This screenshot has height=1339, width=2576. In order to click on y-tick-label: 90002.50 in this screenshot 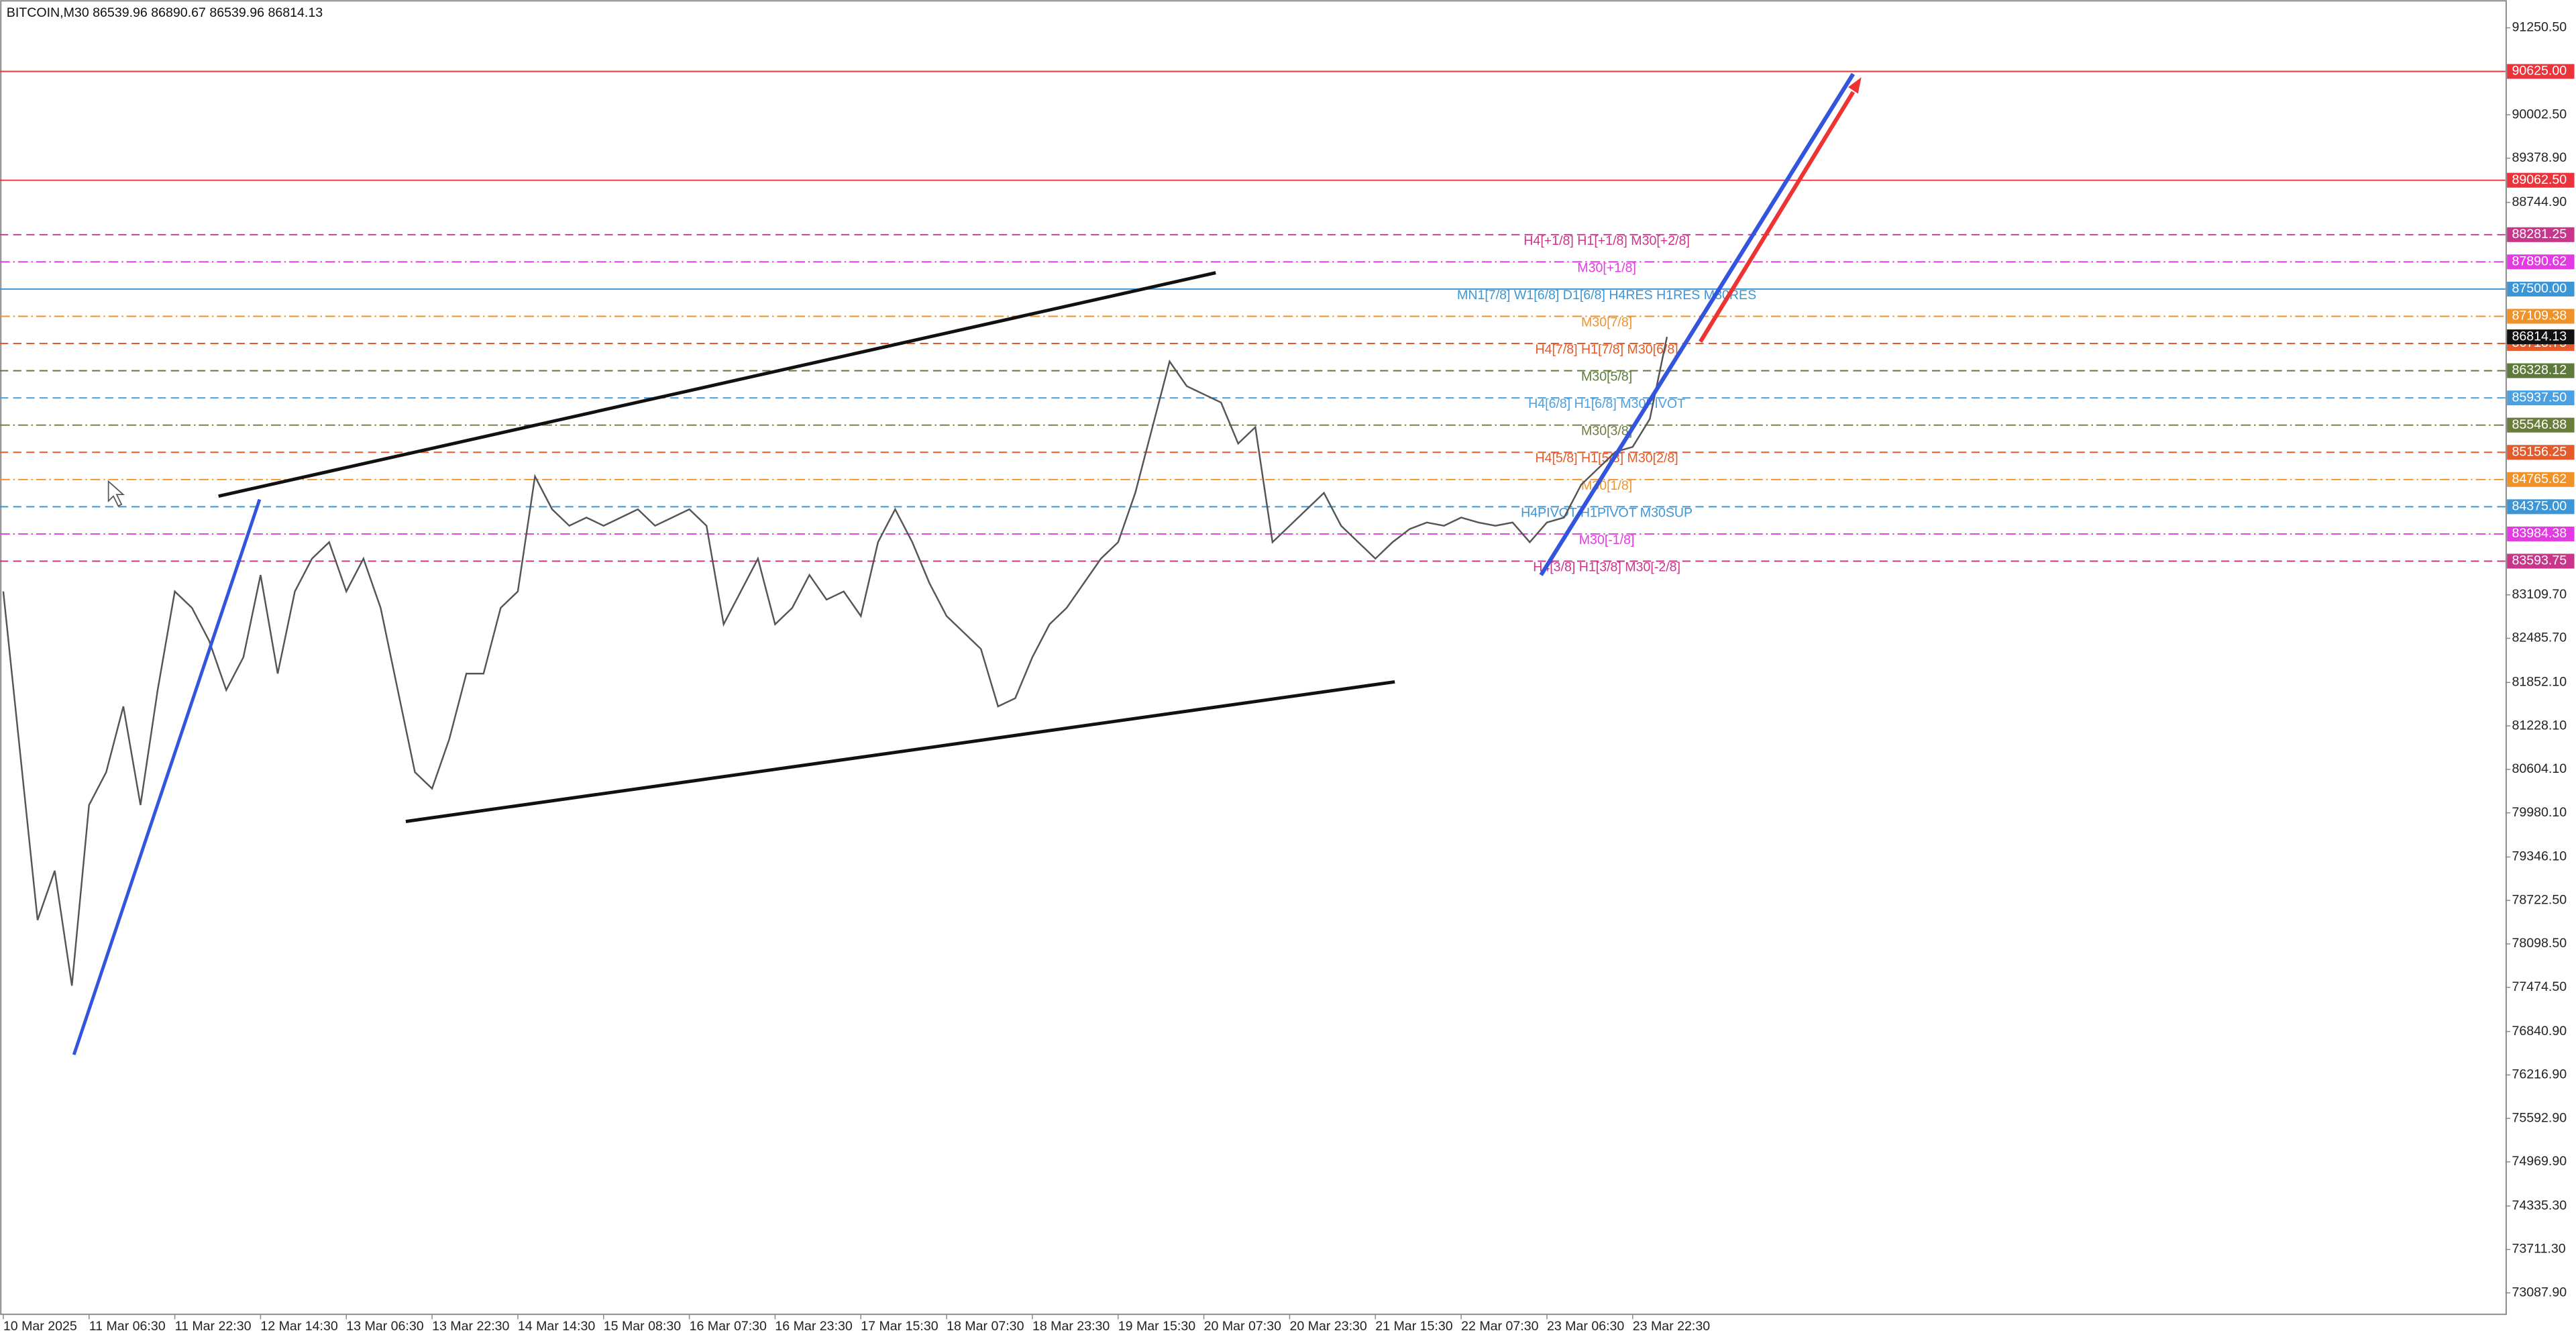, I will do `click(2539, 114)`.